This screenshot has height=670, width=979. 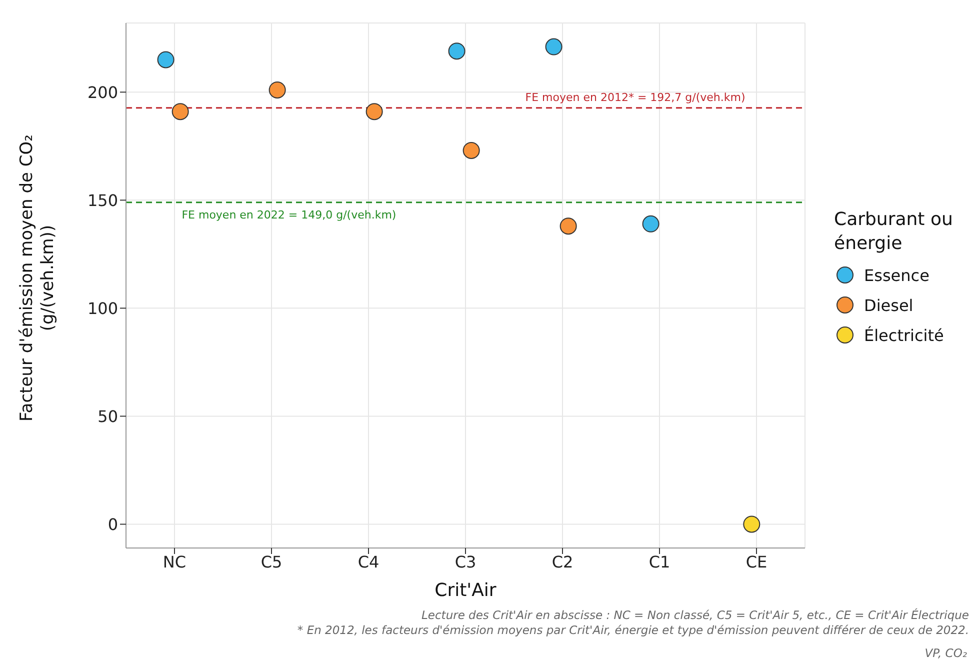 I want to click on y-tick-label: 150, so click(x=102, y=200).